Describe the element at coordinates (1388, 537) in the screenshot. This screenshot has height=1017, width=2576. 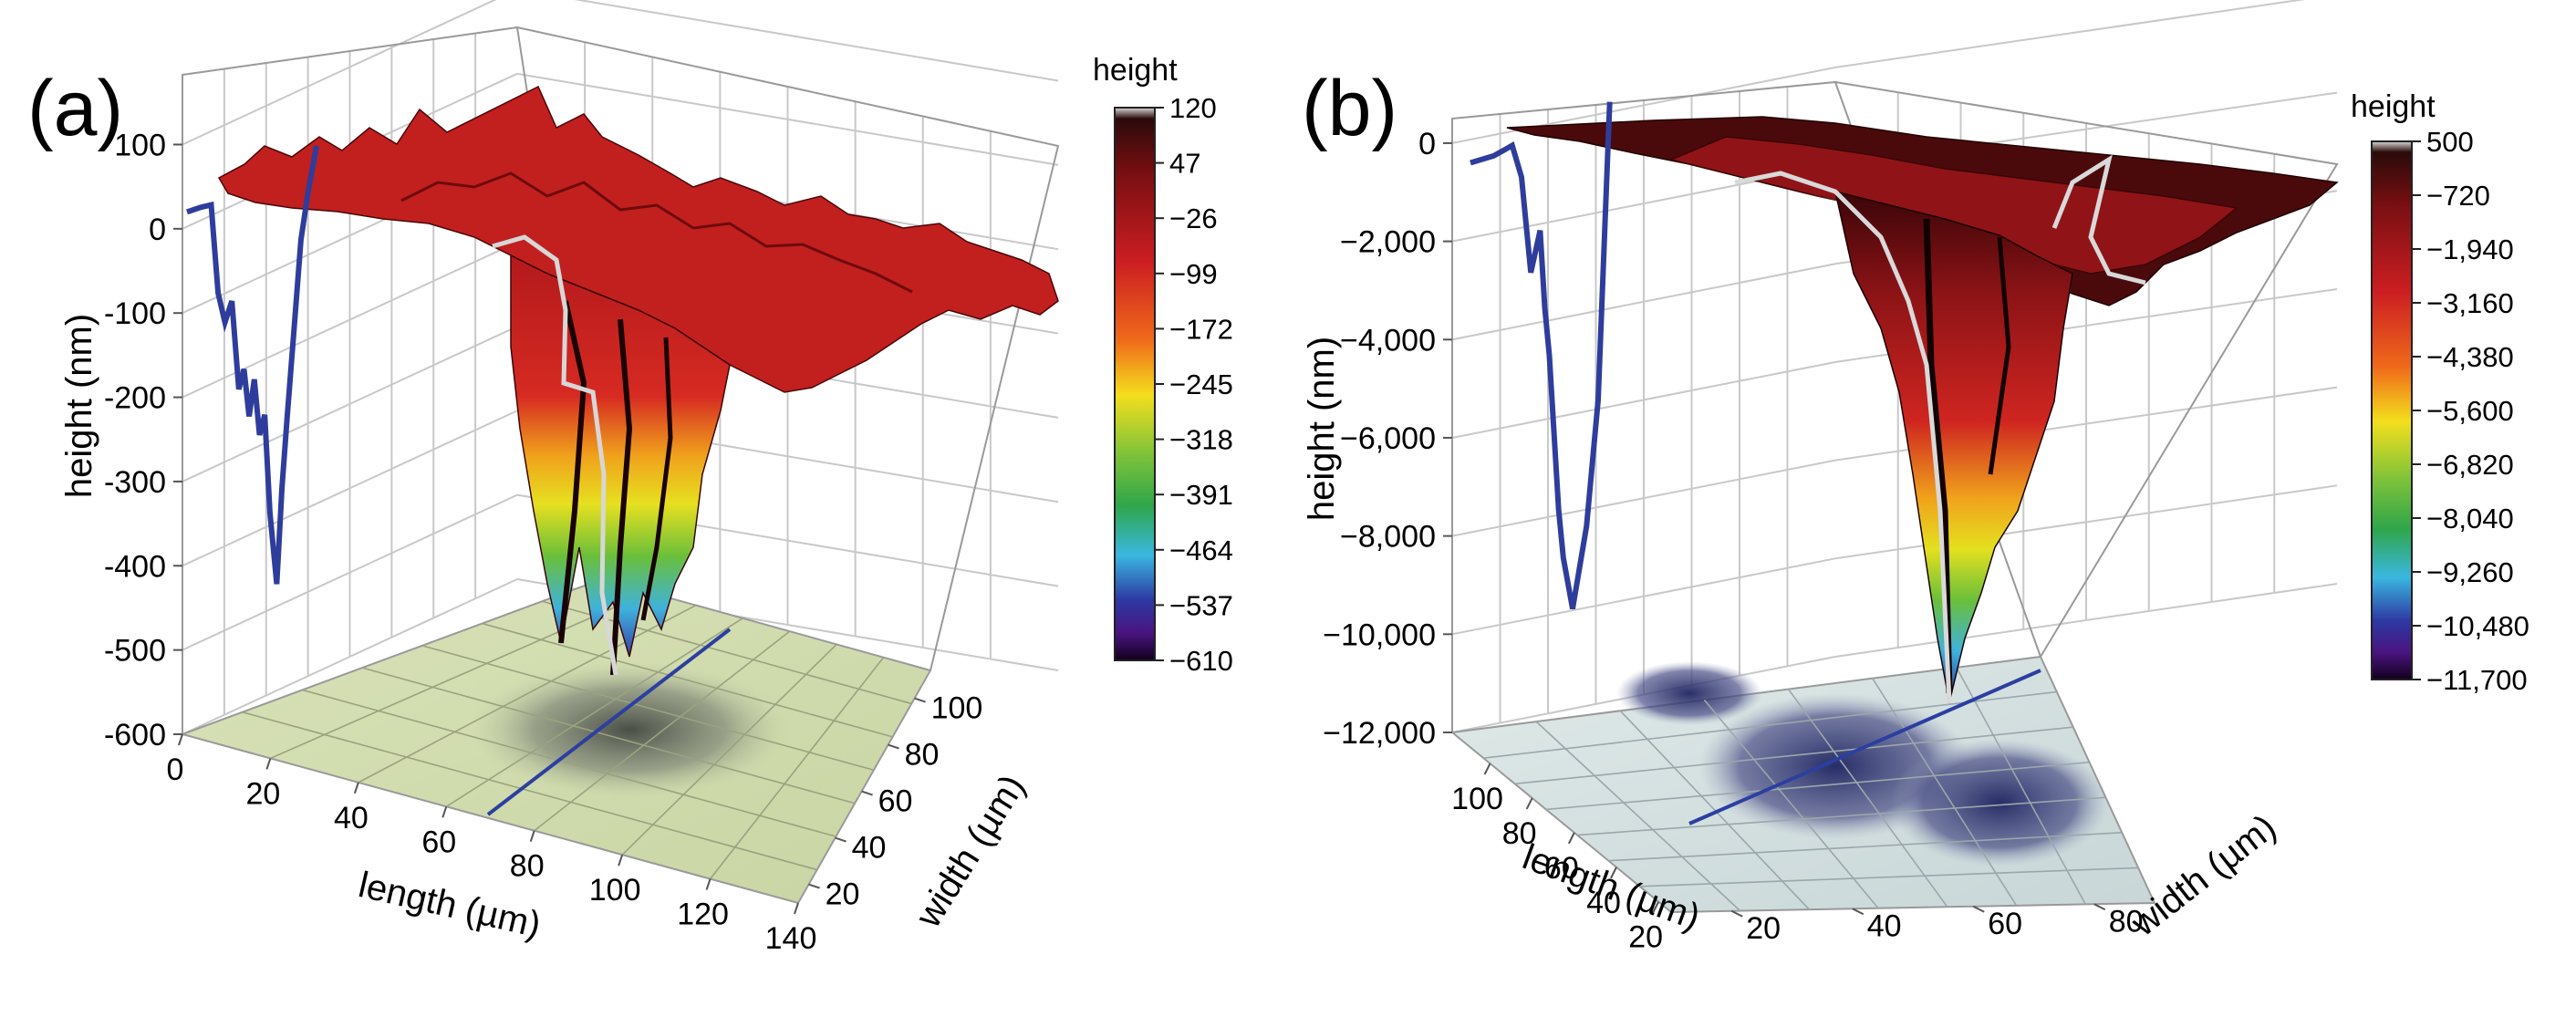
I see `z-tick-label: −8,000` at that location.